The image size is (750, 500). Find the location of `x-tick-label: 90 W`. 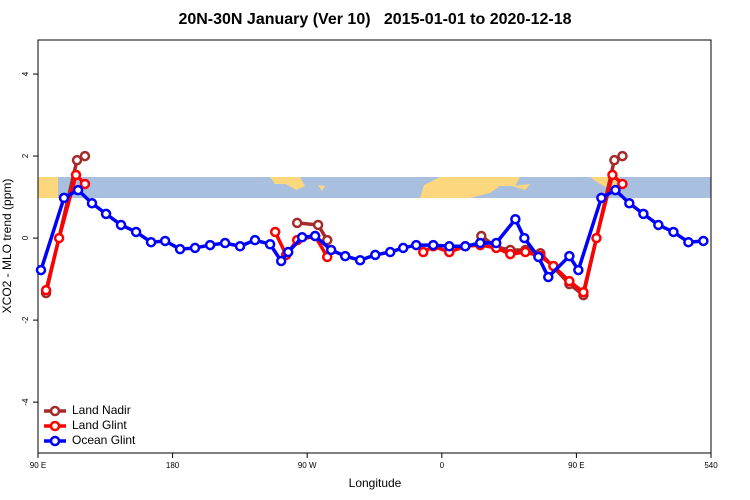

x-tick-label: 90 W is located at coordinates (307, 465).